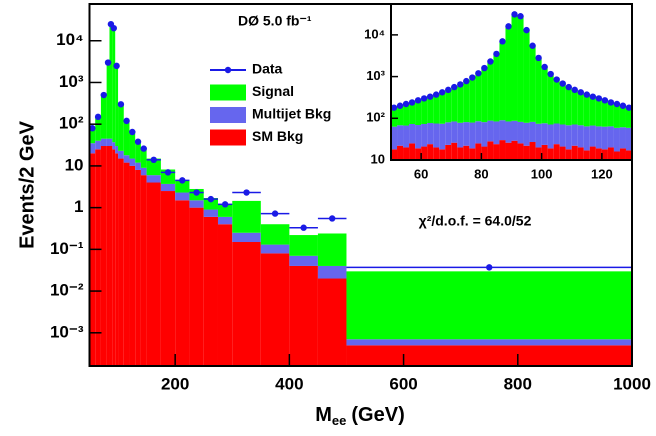 This screenshot has height=436, width=656. Describe the element at coordinates (542, 173) in the screenshot. I see `x-tick-label: 100` at that location.